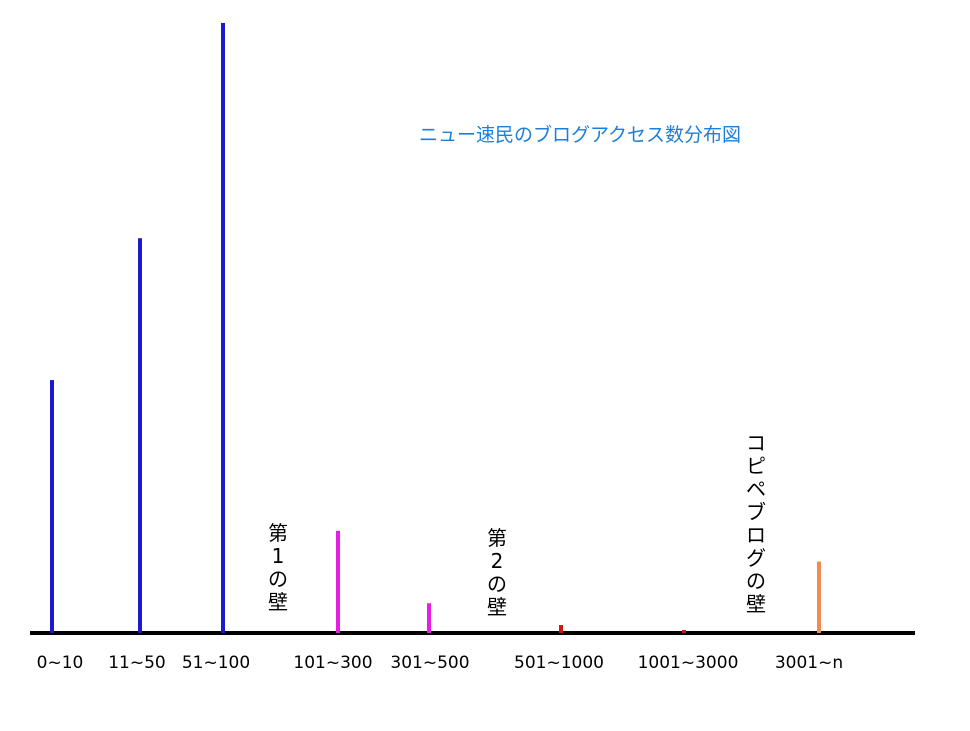  I want to click on x-tick-label: 11~50, so click(137, 663).